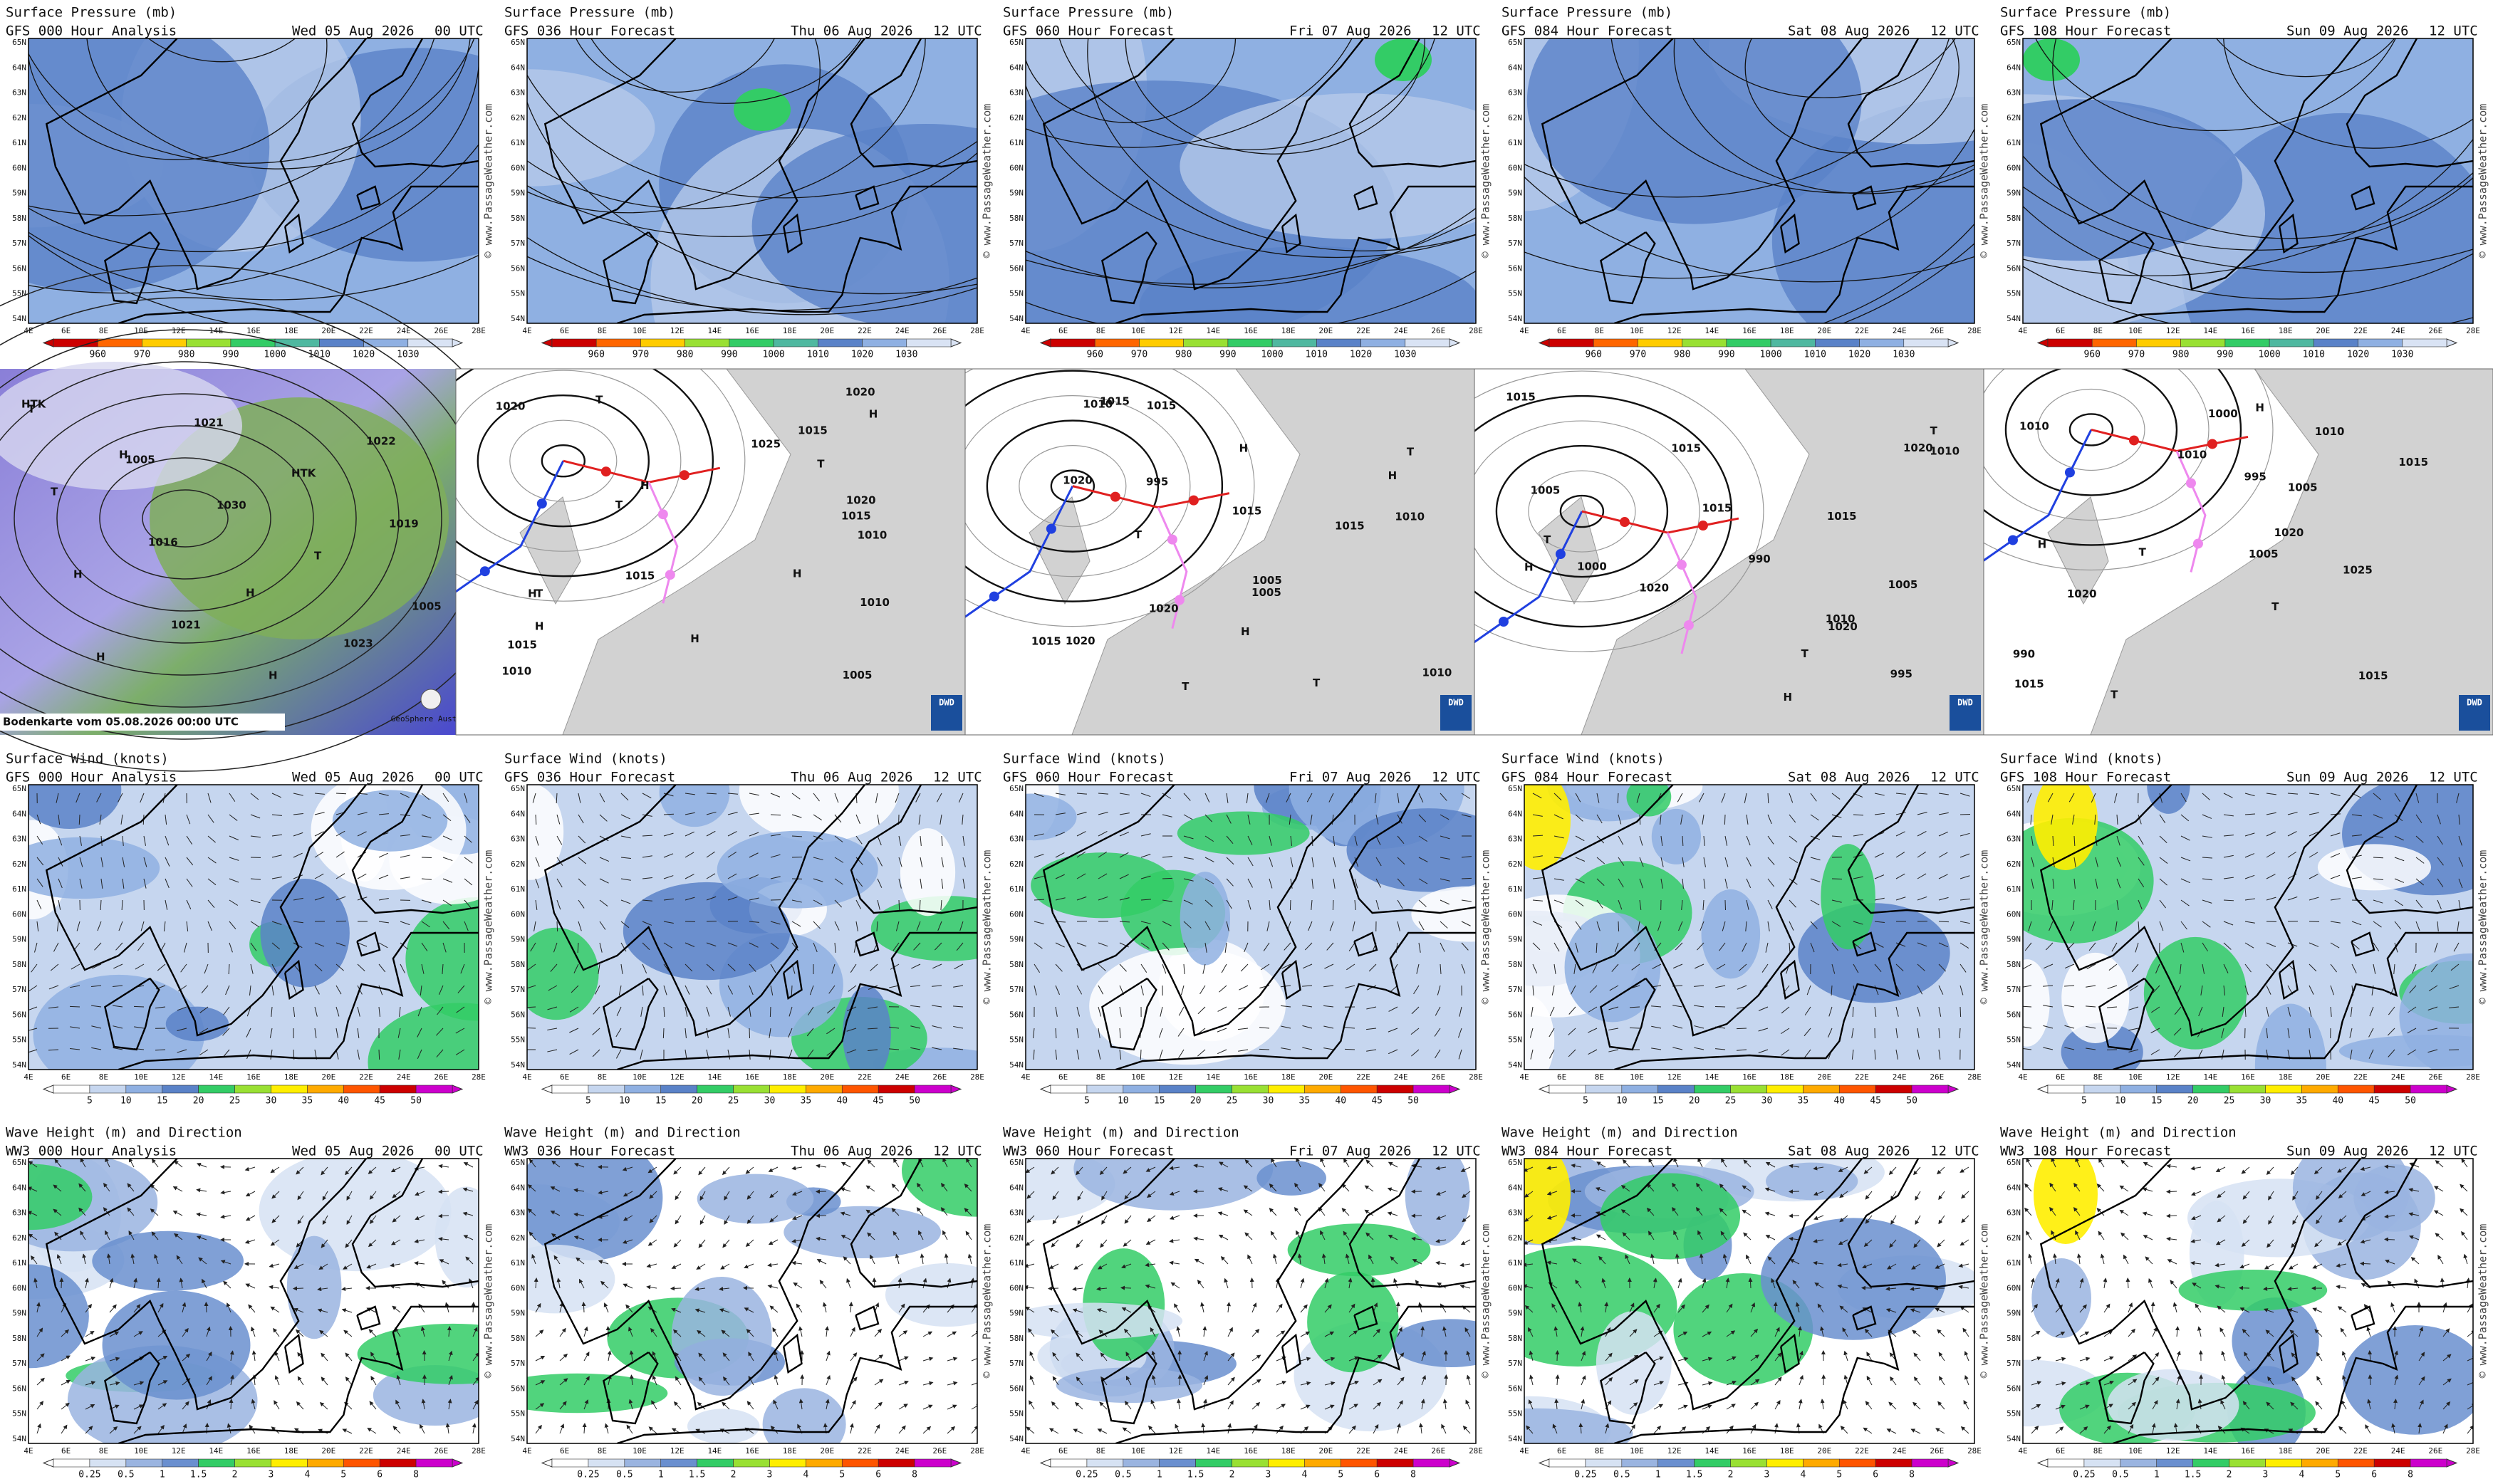 The image size is (2493, 1484). I want to click on colorbar-label: 50, so click(416, 1101).